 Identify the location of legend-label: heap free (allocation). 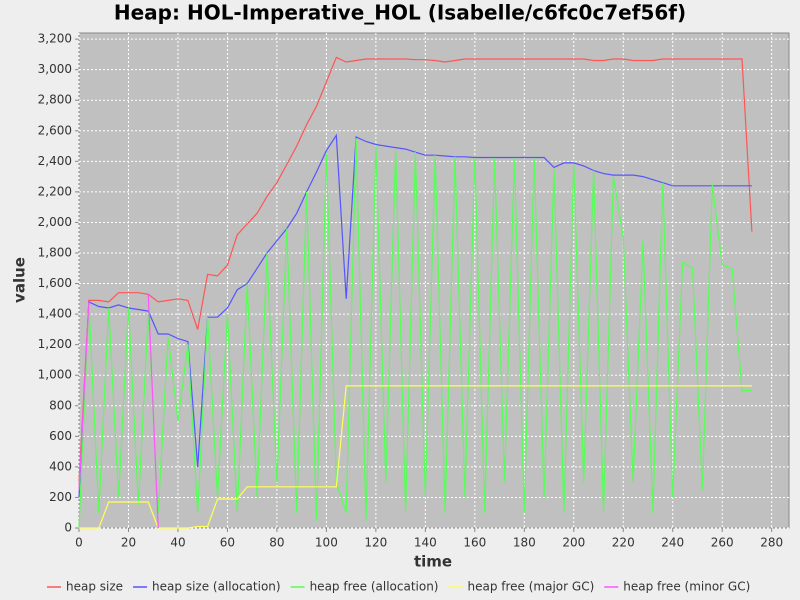
(374, 587).